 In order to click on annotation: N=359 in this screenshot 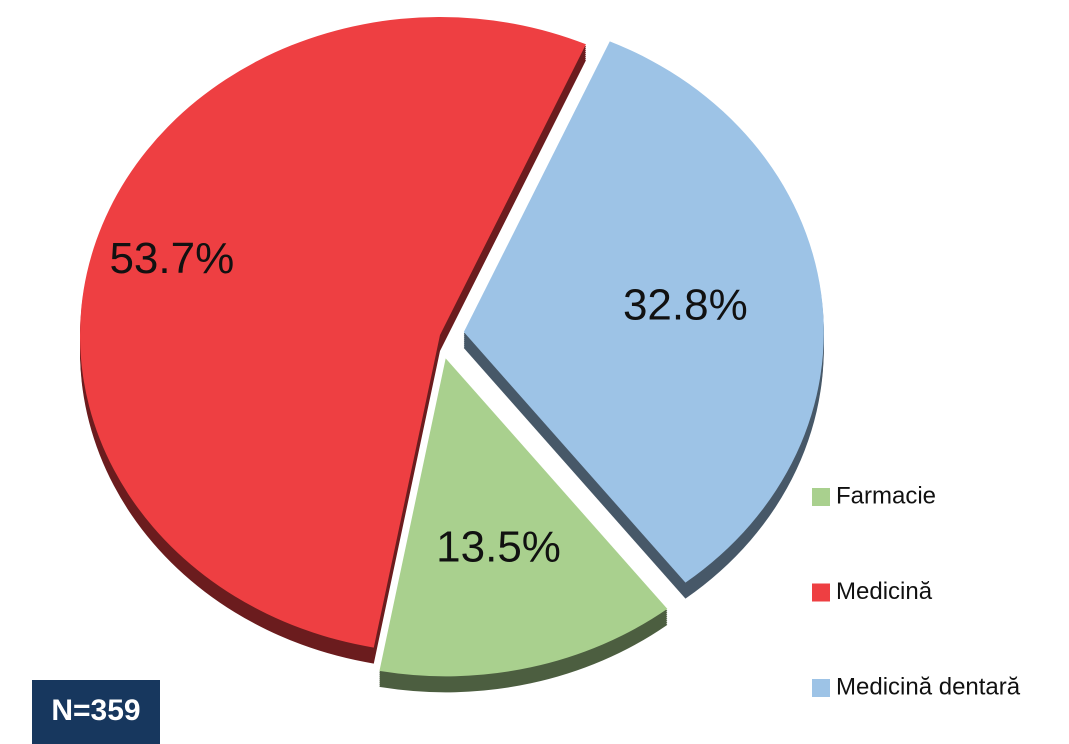, I will do `click(95, 710)`.